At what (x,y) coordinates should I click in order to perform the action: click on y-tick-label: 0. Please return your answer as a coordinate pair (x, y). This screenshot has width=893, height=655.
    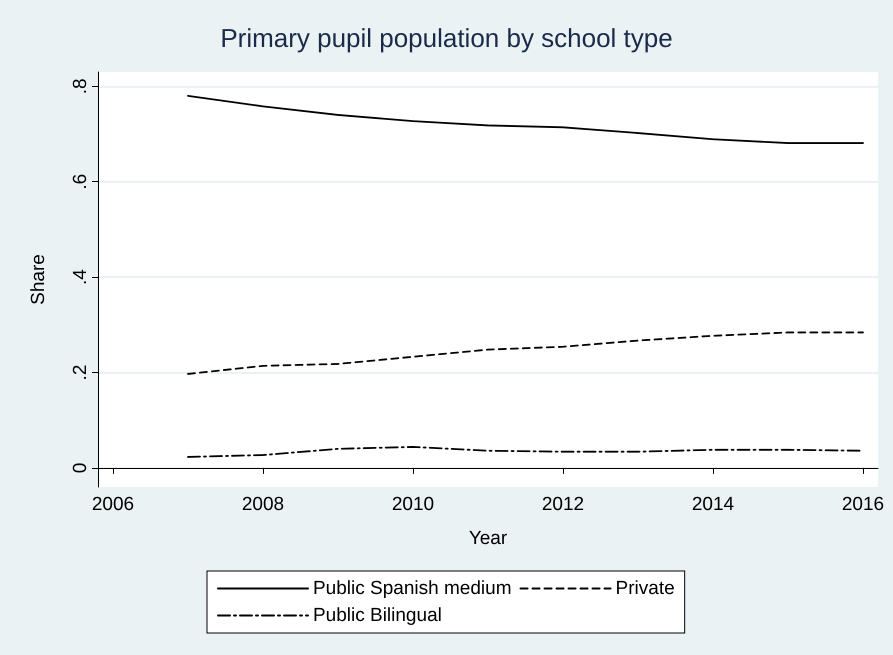
    Looking at the image, I should click on (80, 468).